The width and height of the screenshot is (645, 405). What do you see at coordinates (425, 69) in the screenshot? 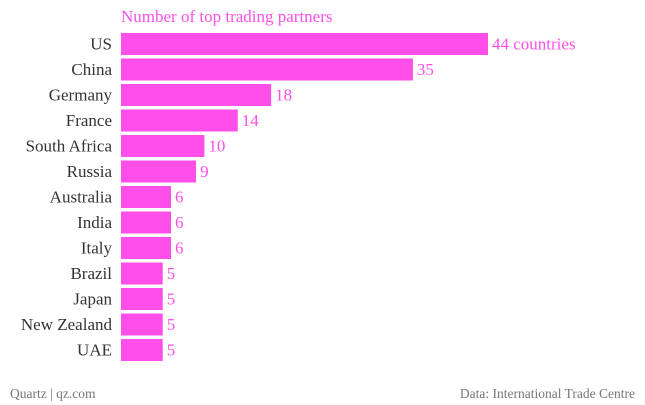
I see `bar-value-label: 35` at bounding box center [425, 69].